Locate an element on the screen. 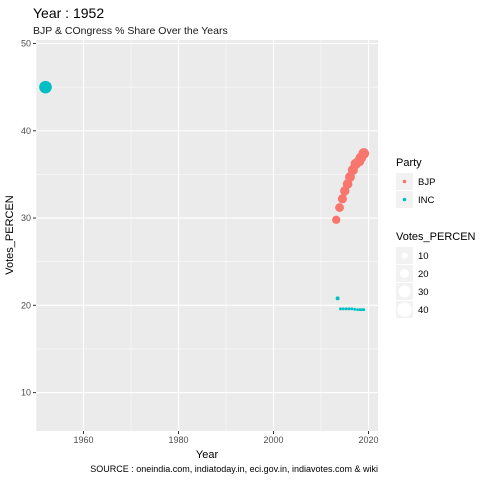 The height and width of the screenshot is (485, 480). legend-size-label-20: 20 is located at coordinates (423, 274).